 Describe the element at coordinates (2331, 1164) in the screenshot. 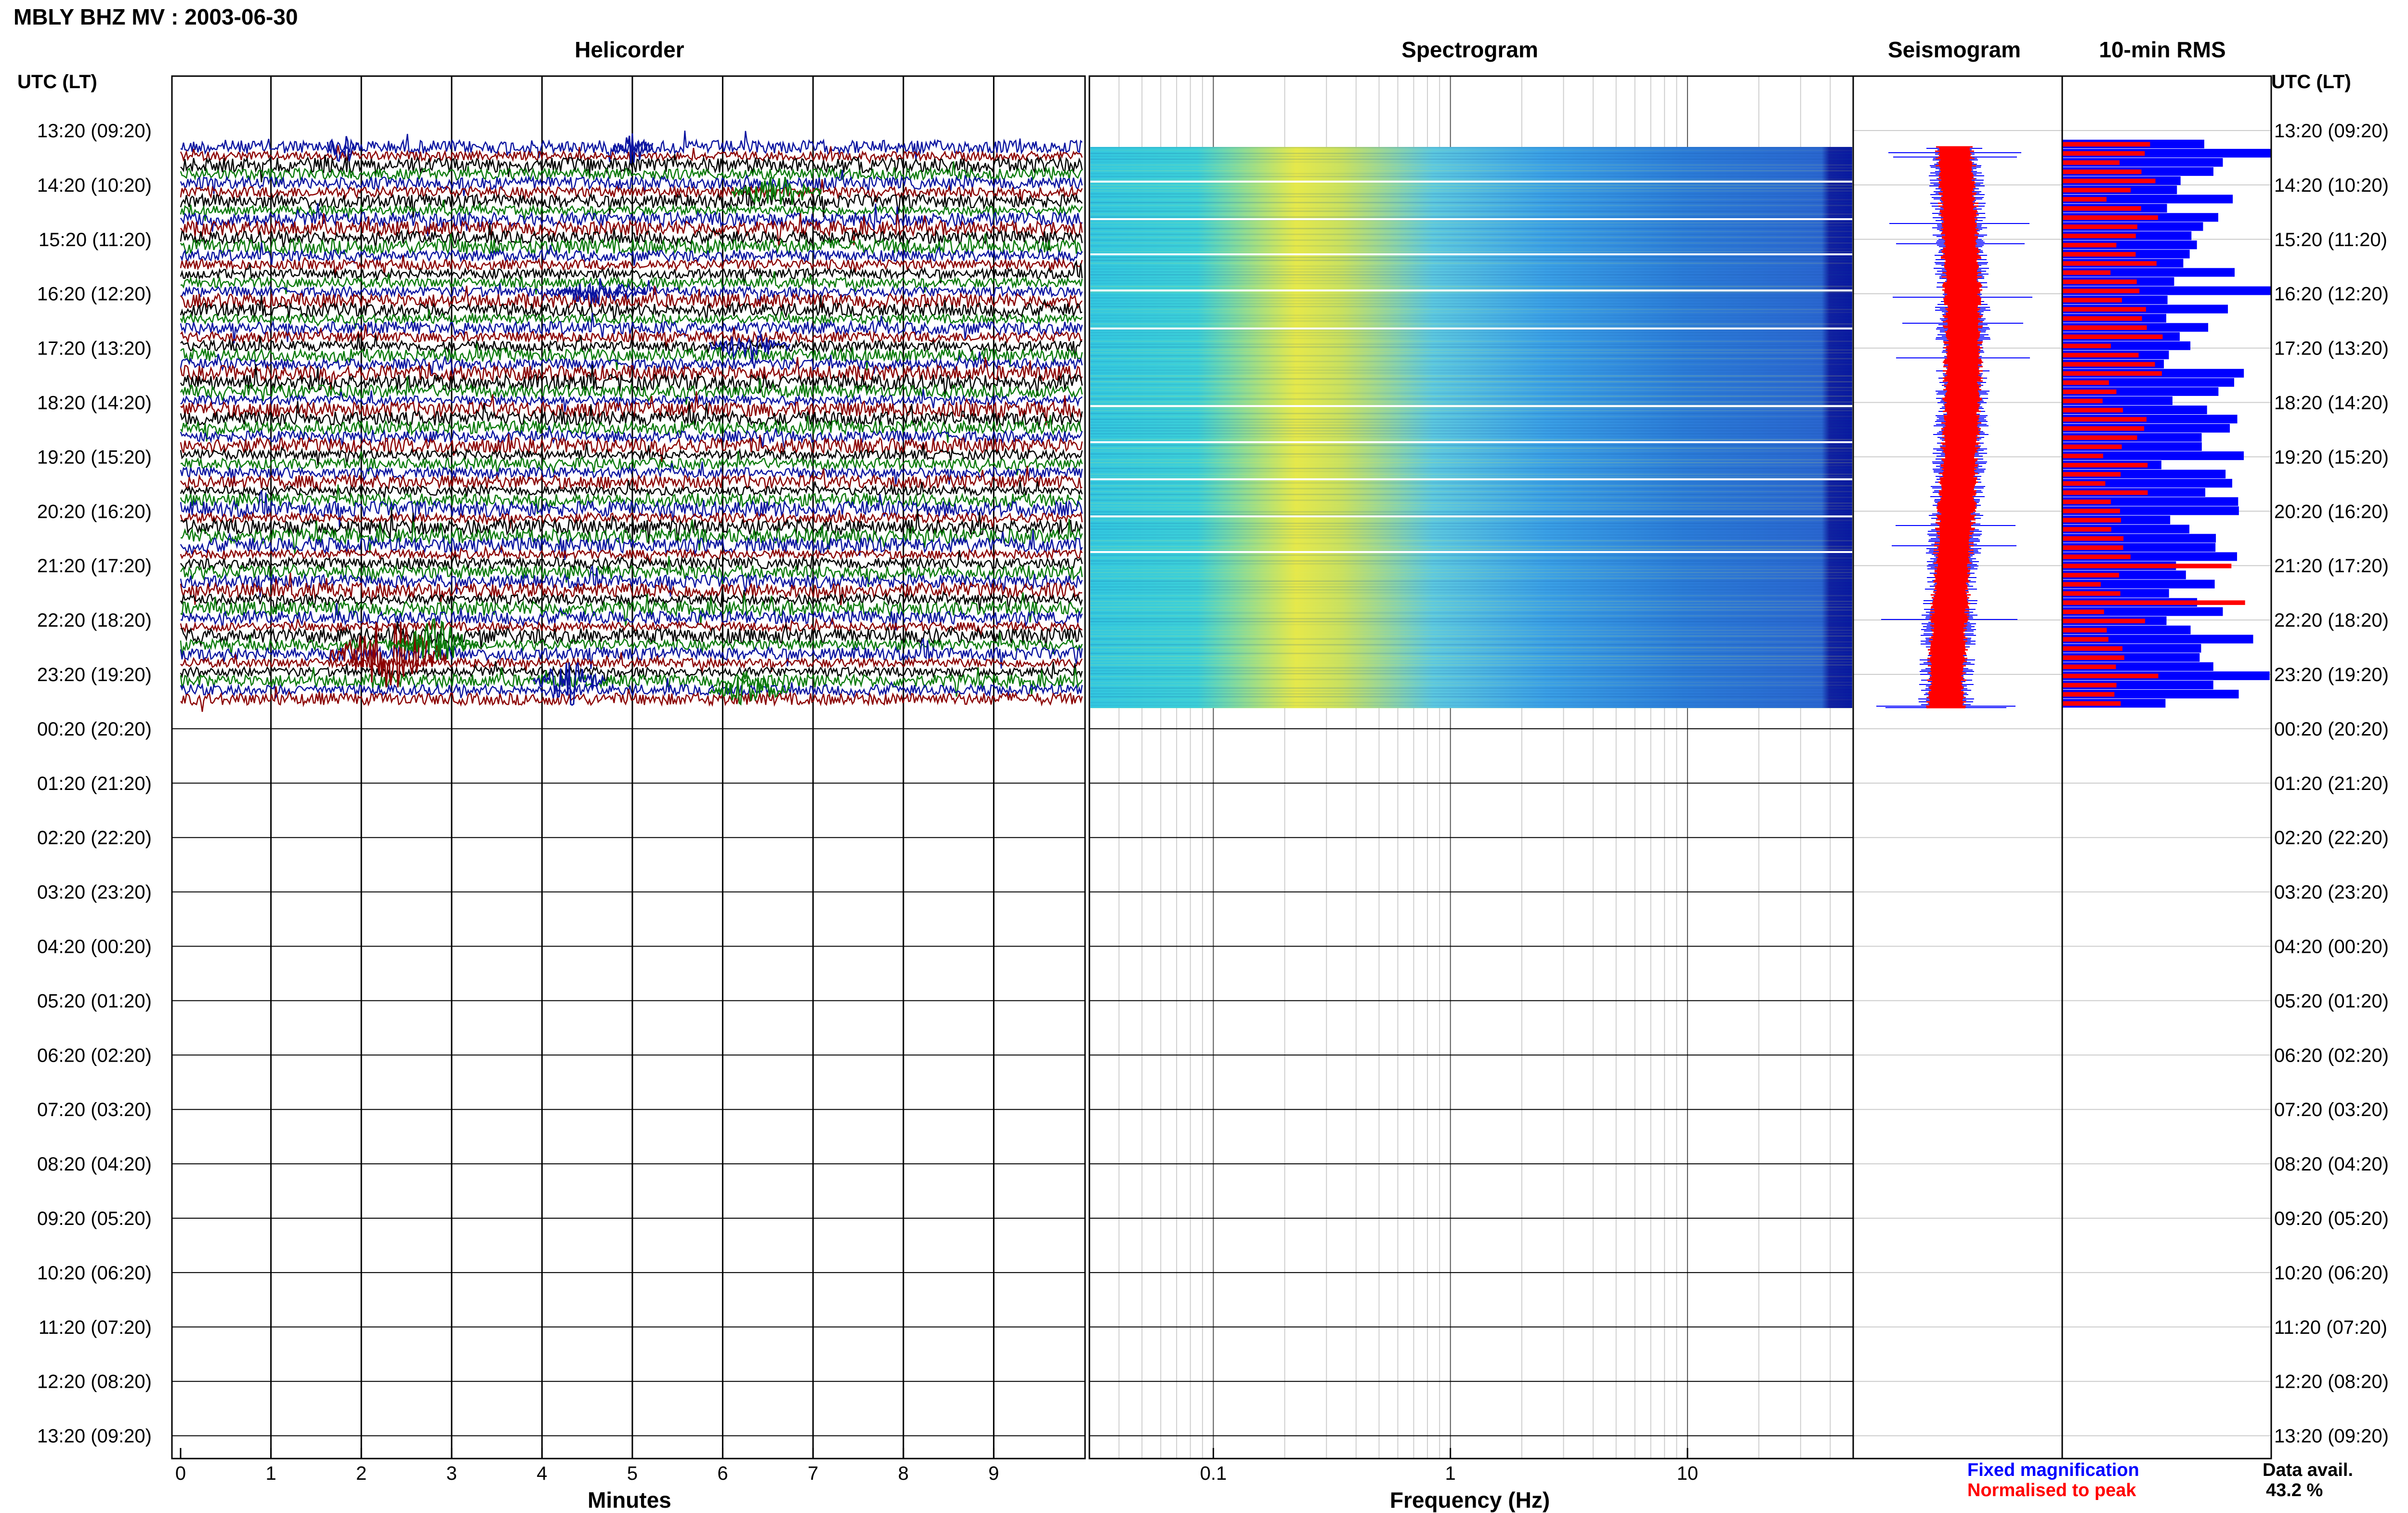

I see `row-label-right: 08:20 (04:20)` at that location.